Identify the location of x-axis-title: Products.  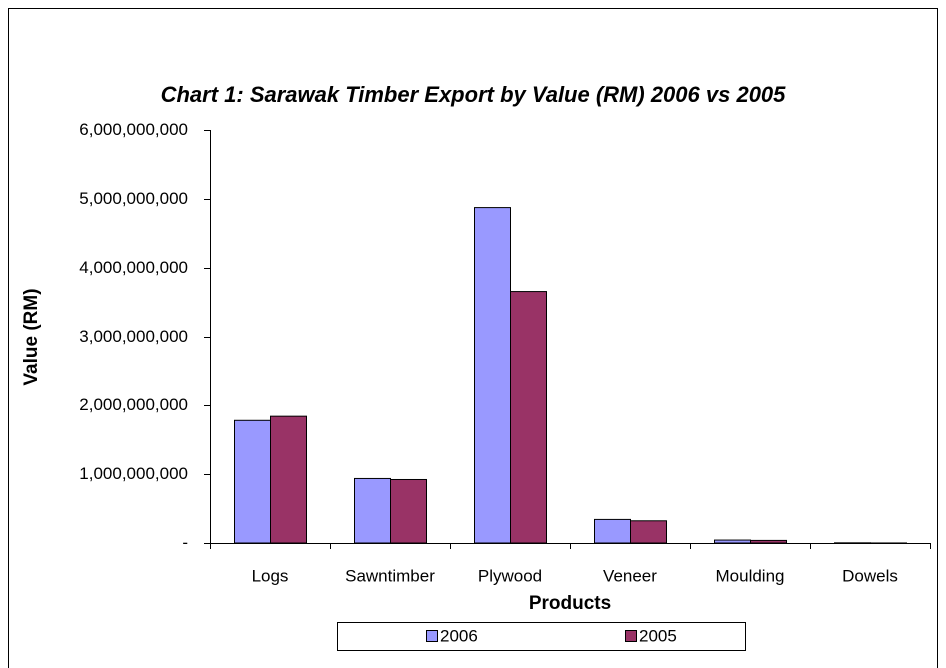
(570, 603).